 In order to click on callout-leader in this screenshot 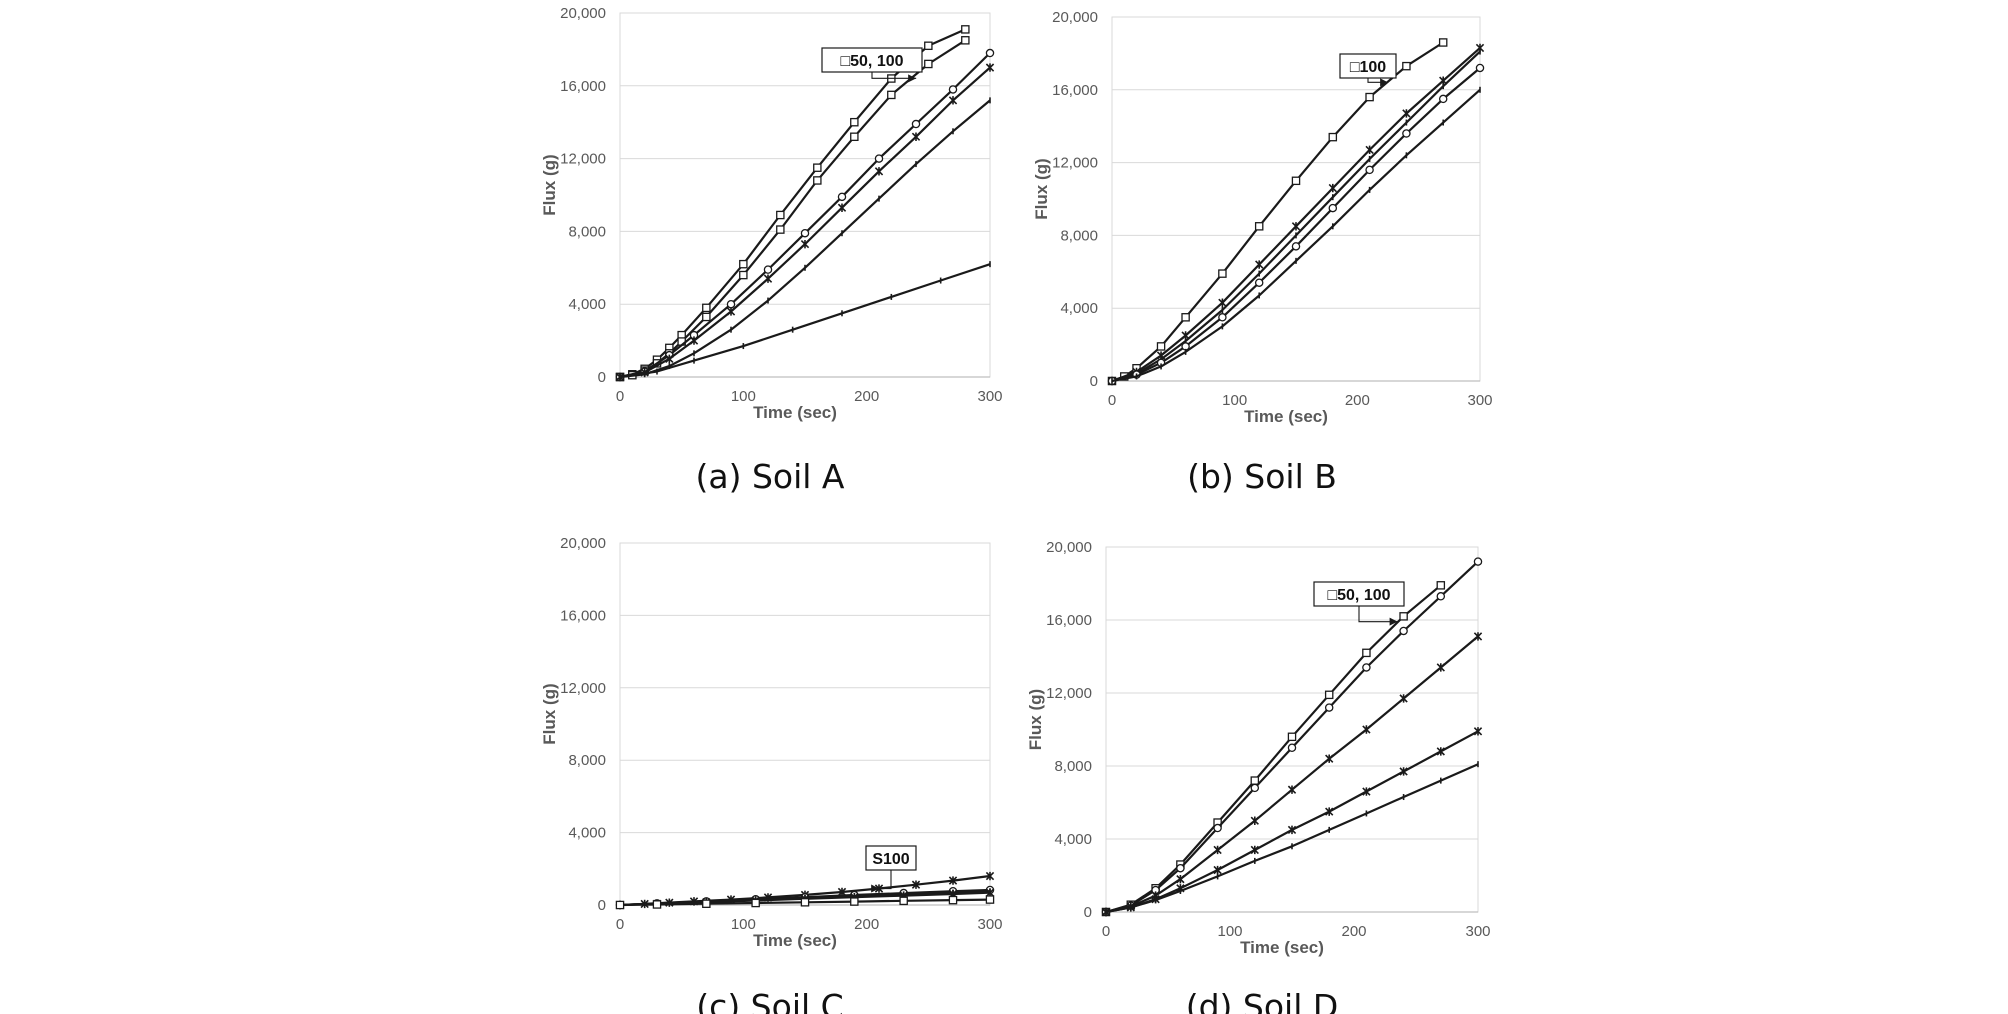, I will do `click(894, 75)`.